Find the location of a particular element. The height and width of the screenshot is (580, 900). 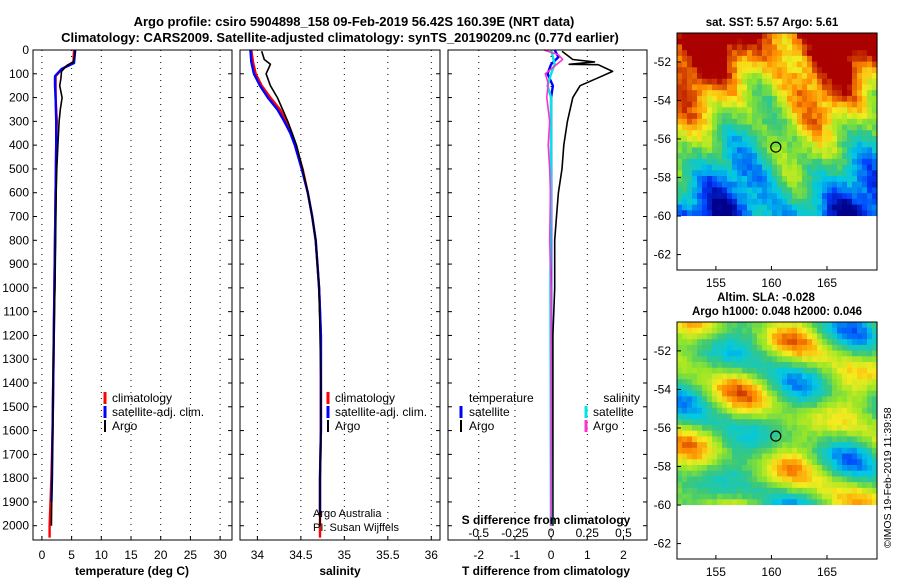

secondary-x-tick-label: 0.25 is located at coordinates (588, 533).